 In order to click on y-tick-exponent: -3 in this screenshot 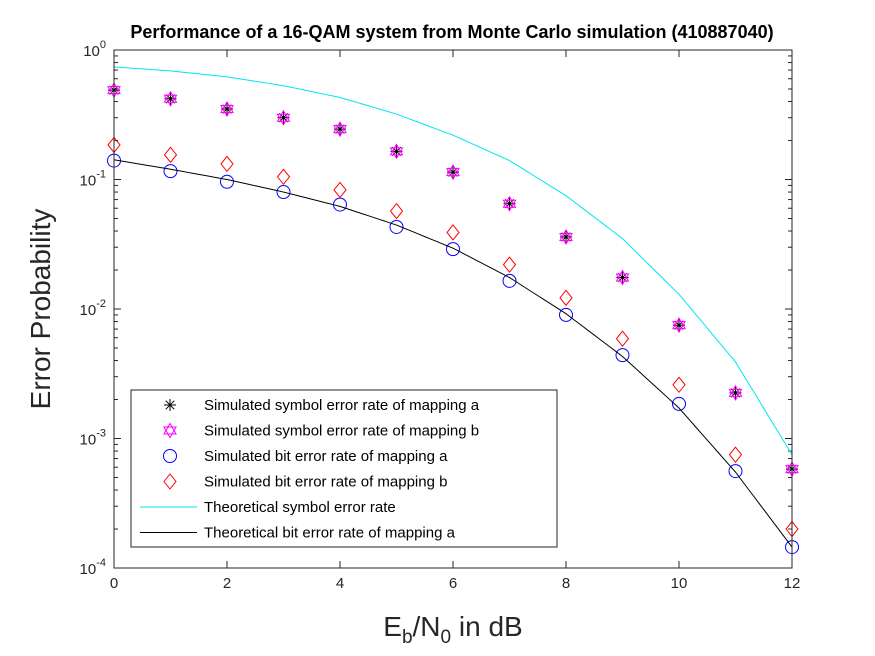, I will do `click(101, 434)`.